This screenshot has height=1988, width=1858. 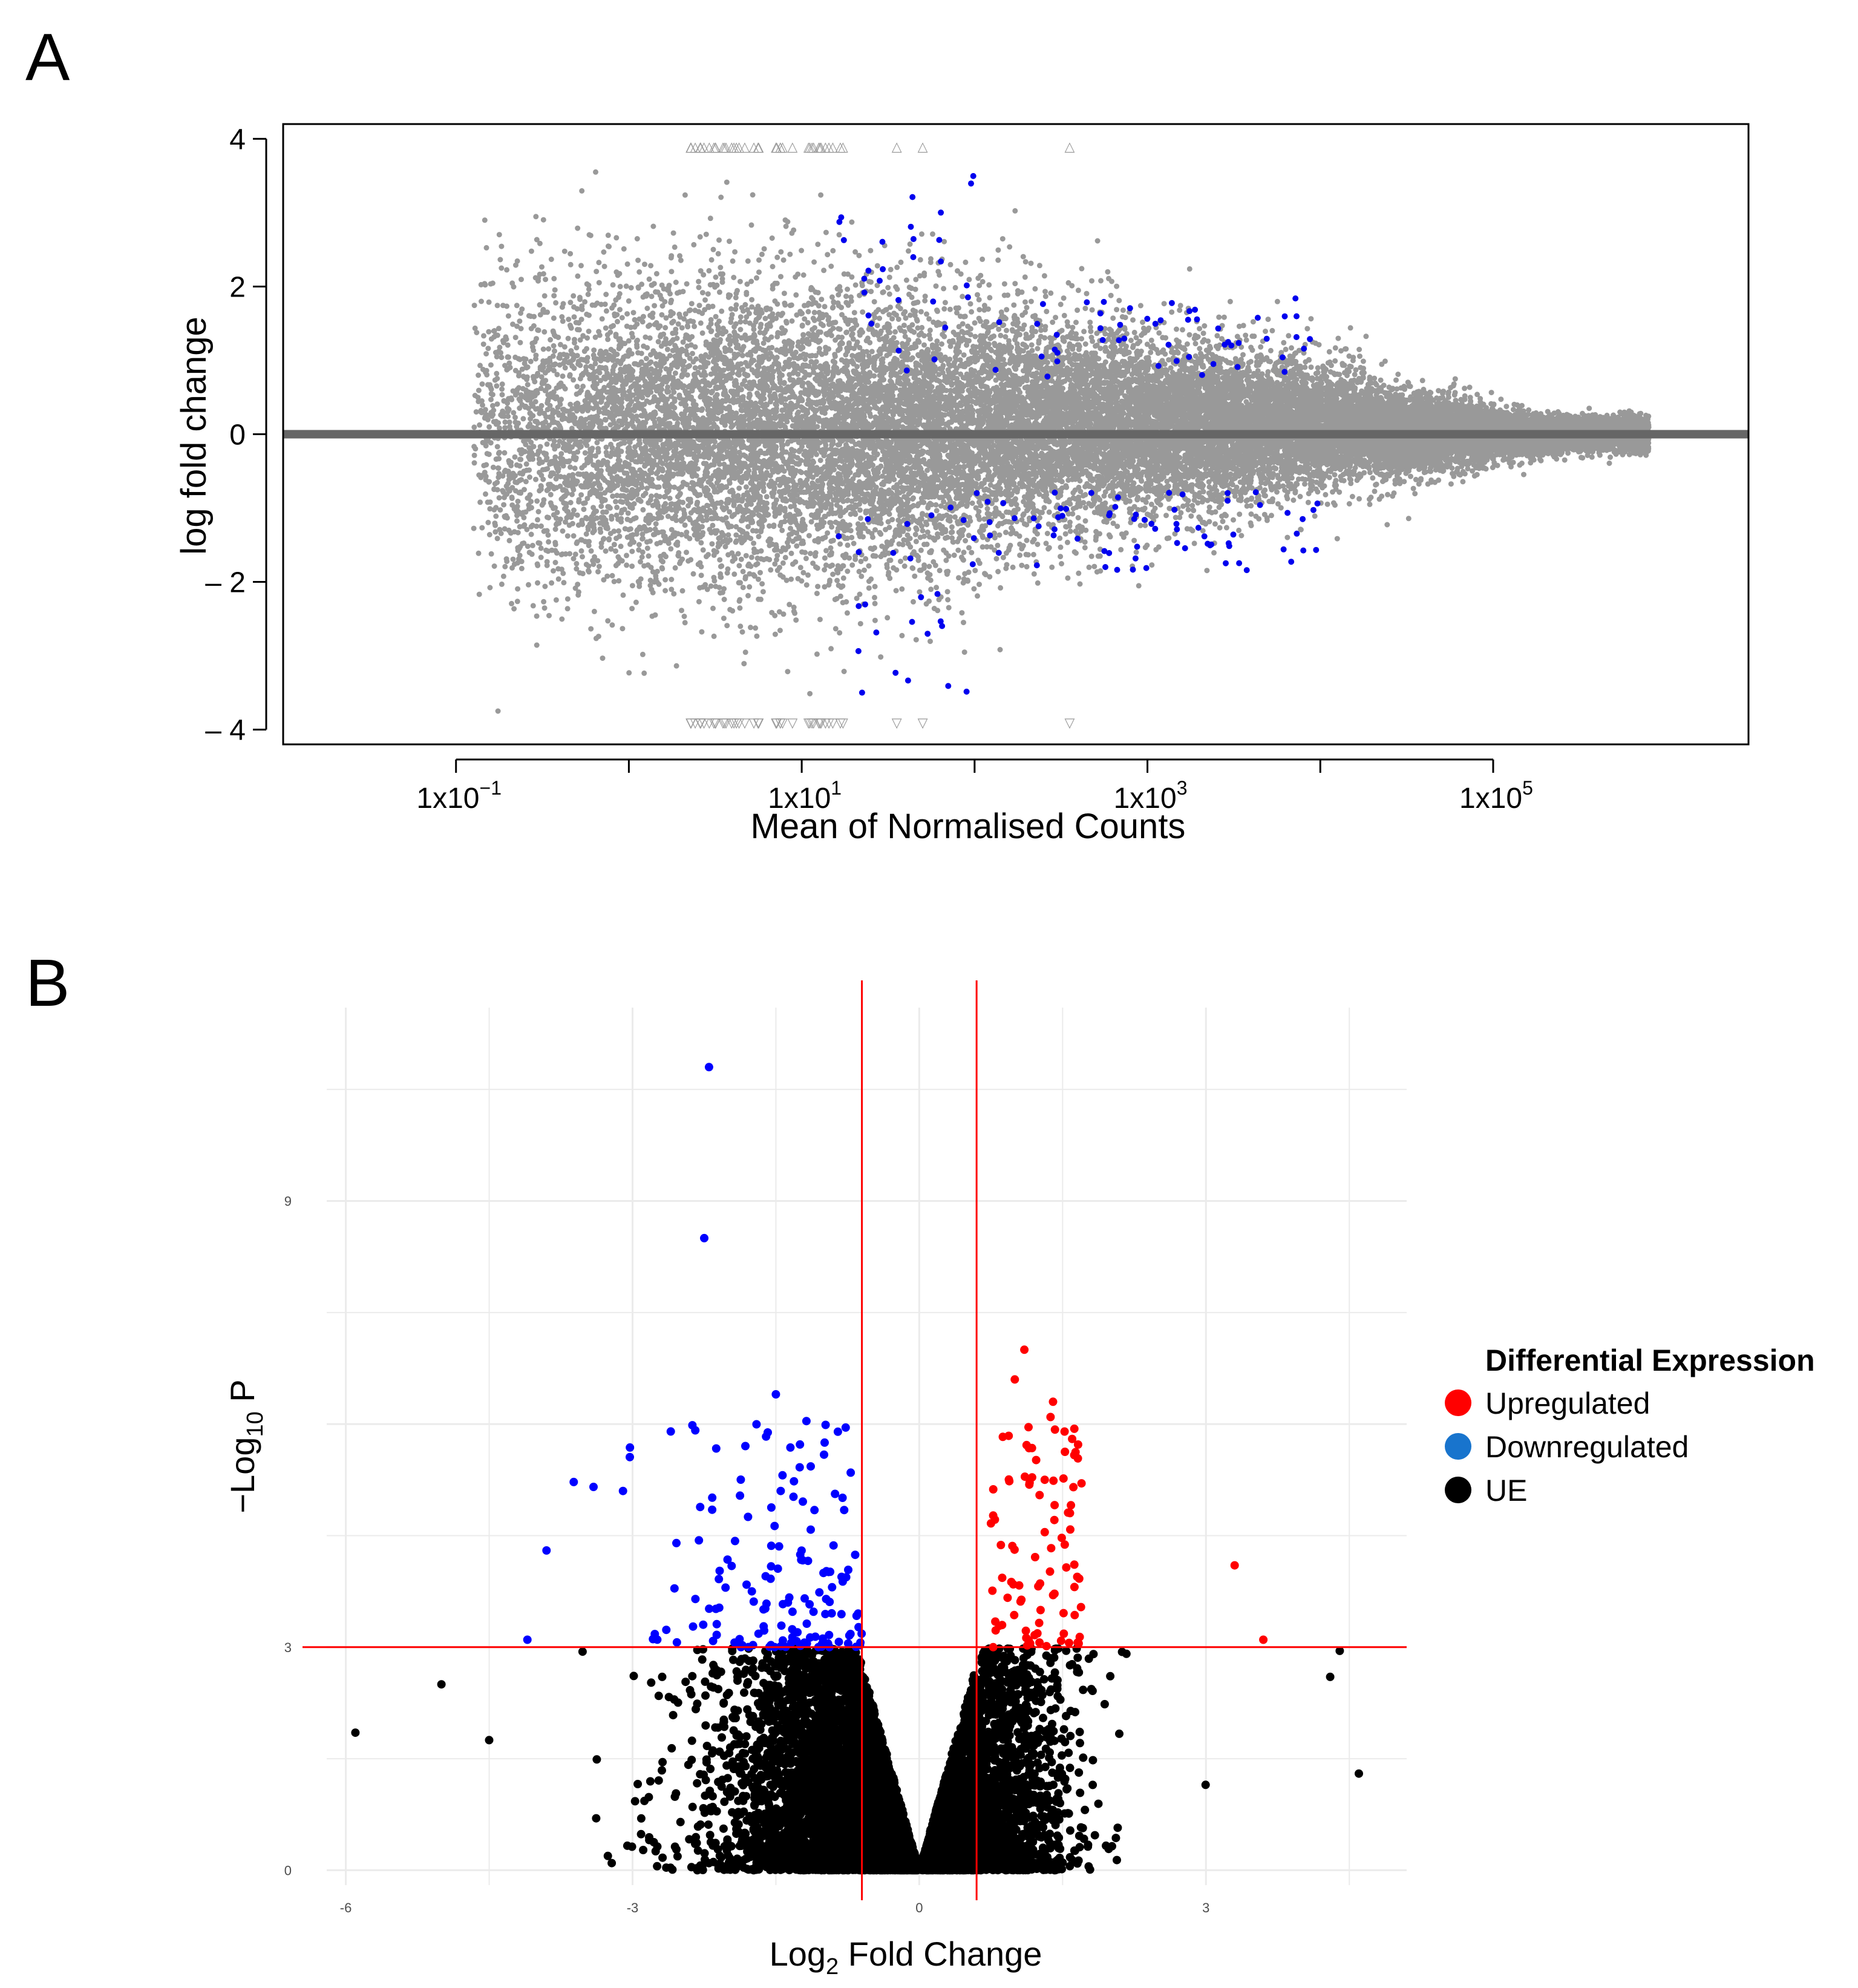 What do you see at coordinates (1506, 1490) in the screenshot?
I see `legend-label-ue: UE` at bounding box center [1506, 1490].